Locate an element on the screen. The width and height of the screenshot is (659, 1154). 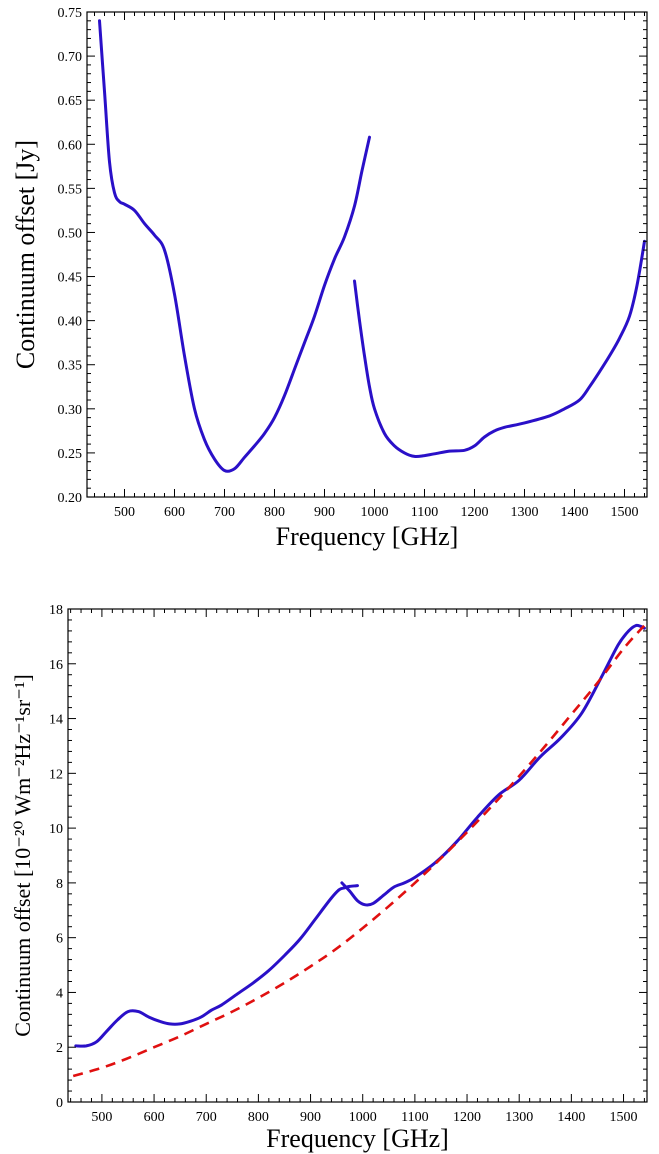
y-tick-label: 0.55 is located at coordinates (70, 189).